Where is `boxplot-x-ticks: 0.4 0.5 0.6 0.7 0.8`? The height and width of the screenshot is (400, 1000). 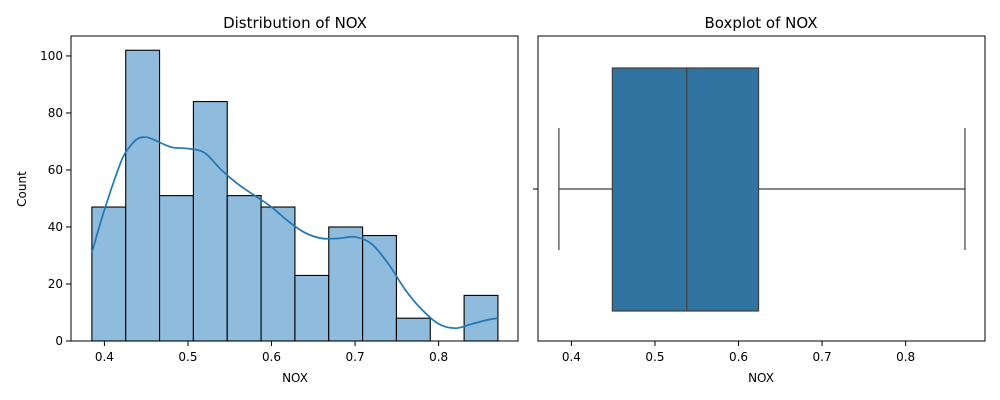 boxplot-x-ticks: 0.4 0.5 0.6 0.7 0.8 is located at coordinates (738, 352).